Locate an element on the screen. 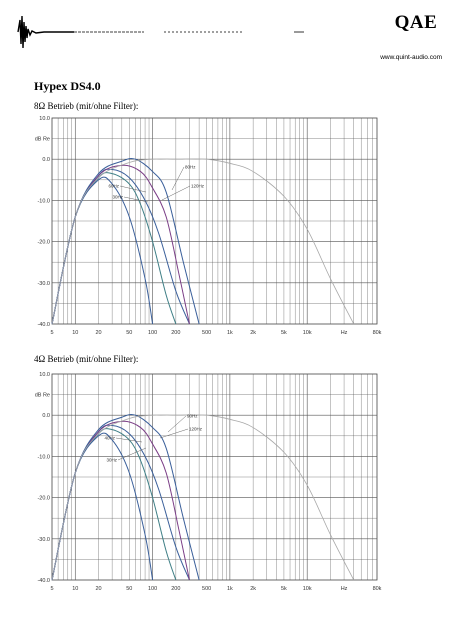  chart-caption-8ohm: 8Ω Betrieb (mit/ohne Filter): is located at coordinates (86, 106).